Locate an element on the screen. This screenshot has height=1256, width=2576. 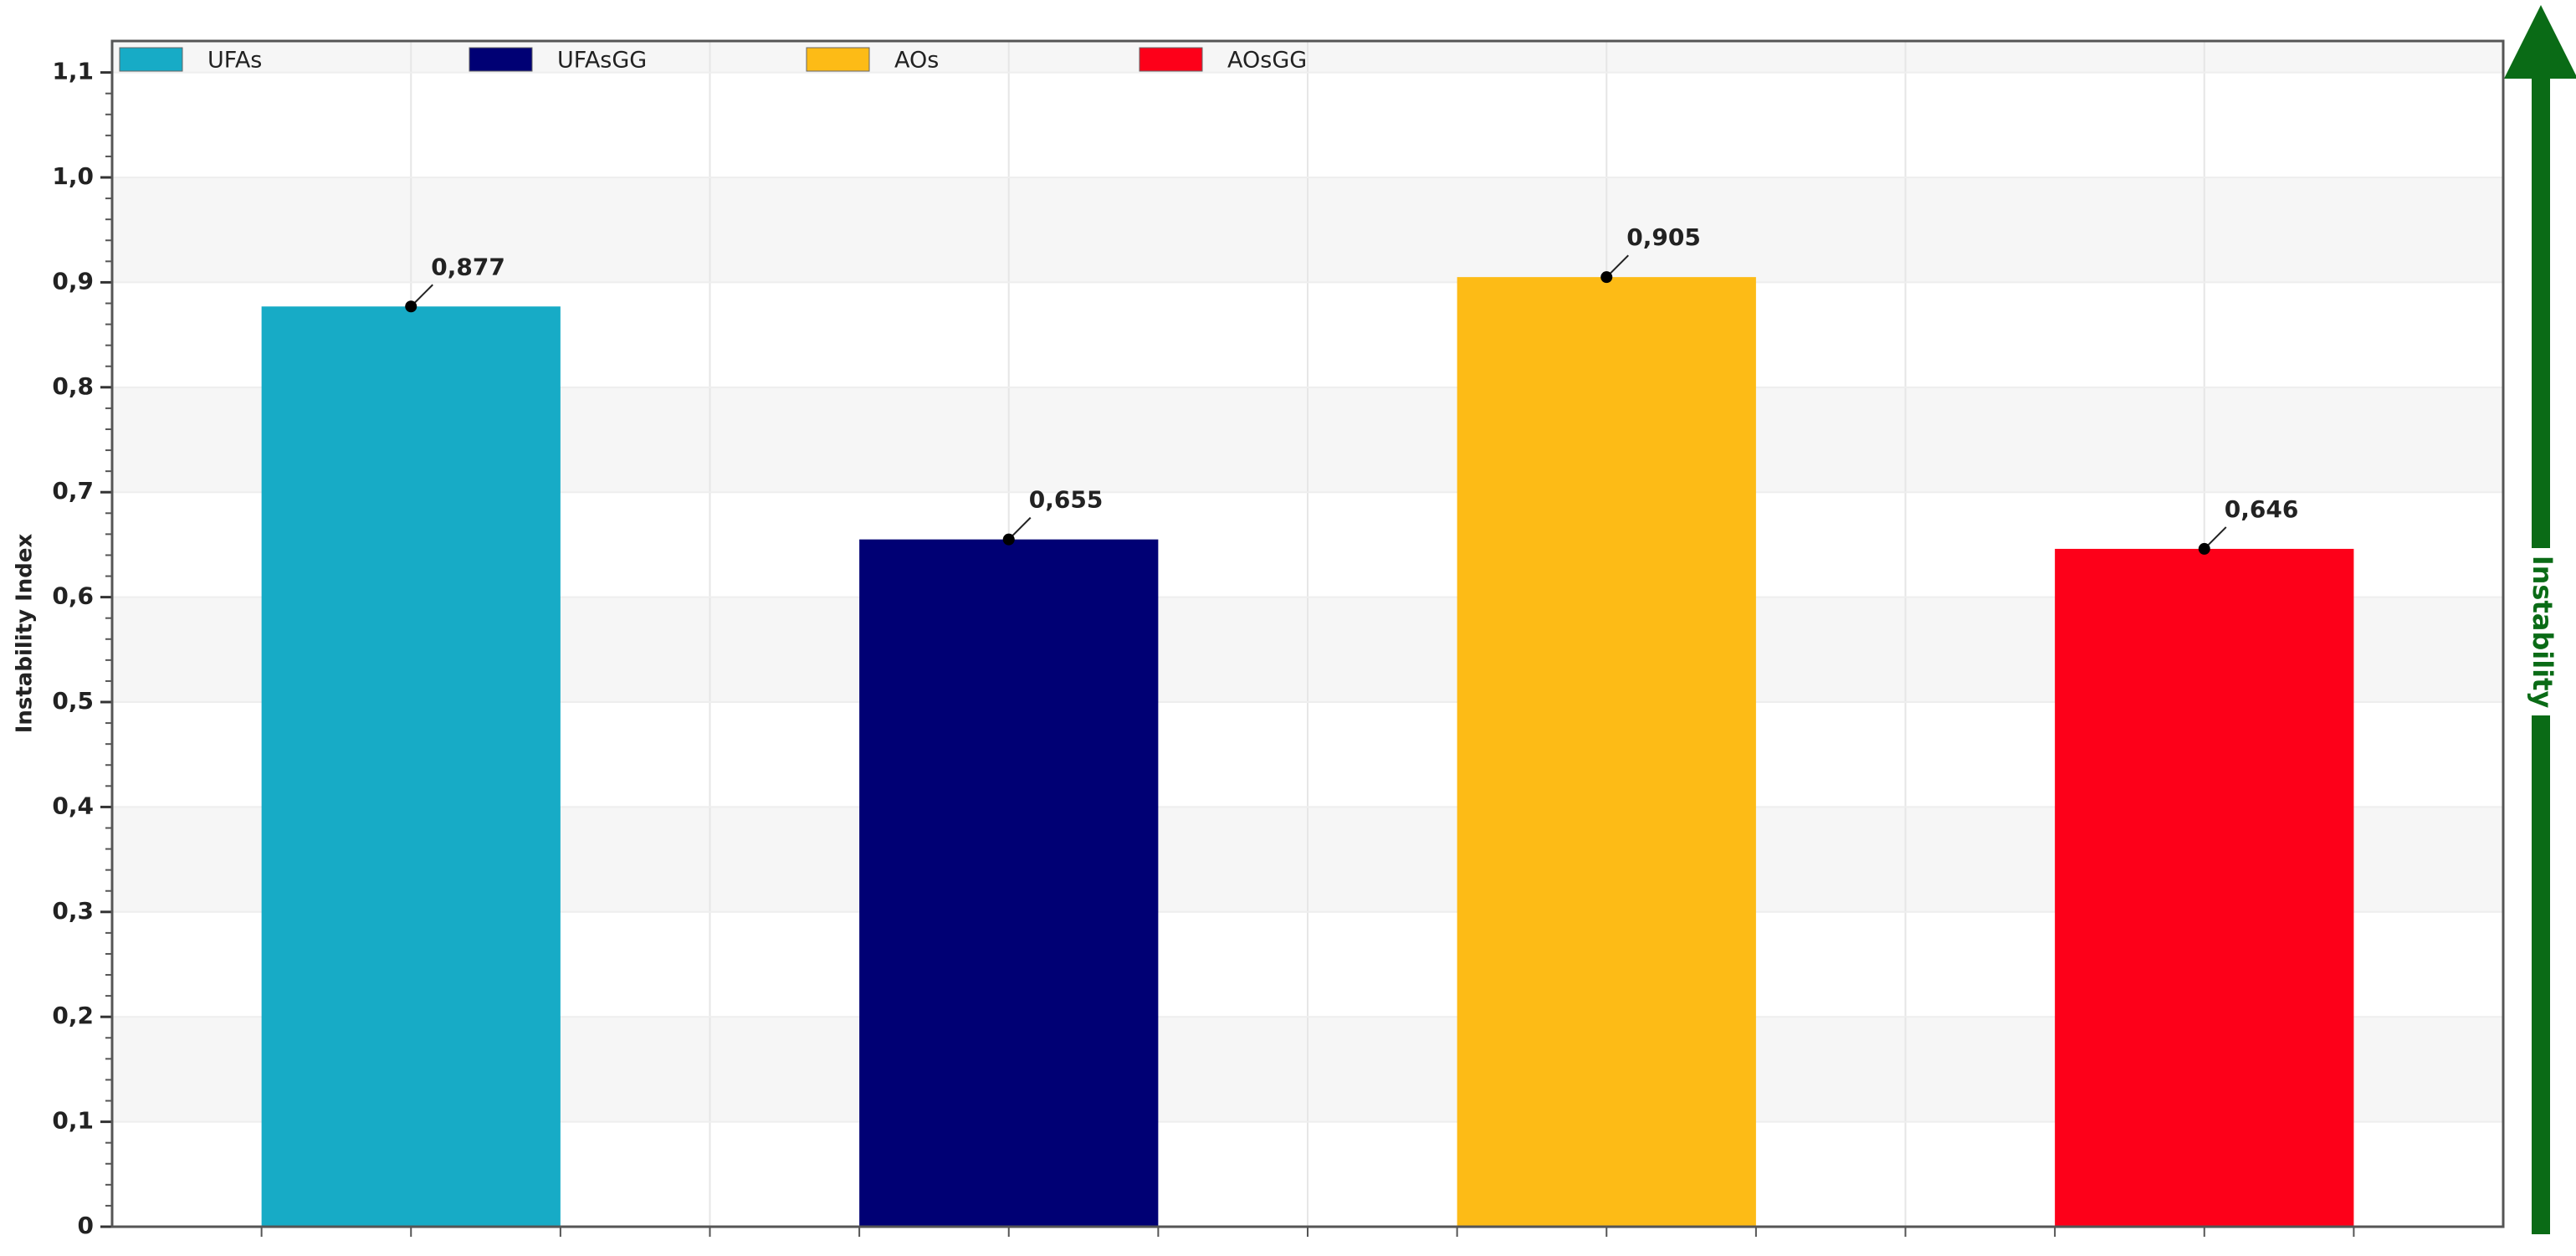
arrow-label: Instability is located at coordinates (2543, 632).